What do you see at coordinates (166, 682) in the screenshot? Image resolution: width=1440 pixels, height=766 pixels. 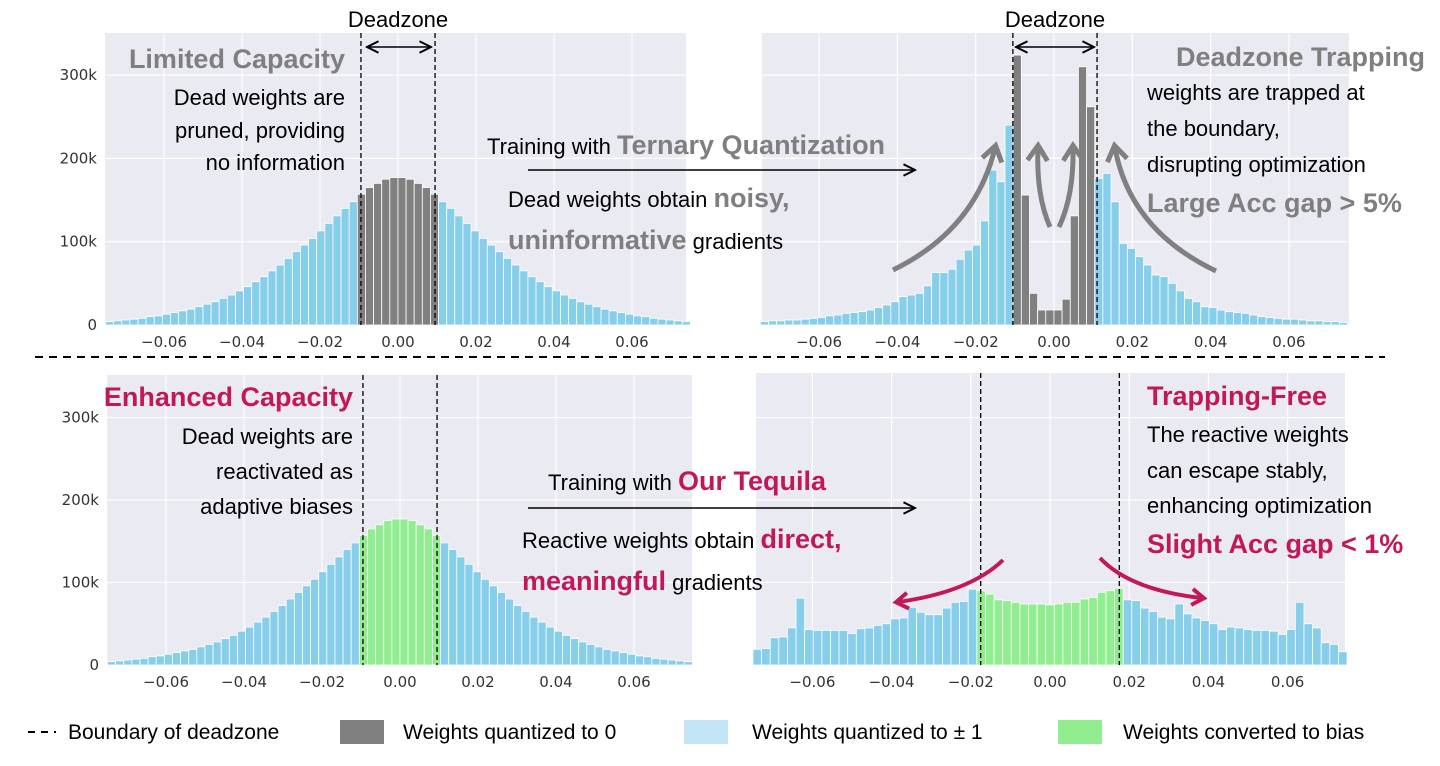 I see `x-tick-label: −0.06` at bounding box center [166, 682].